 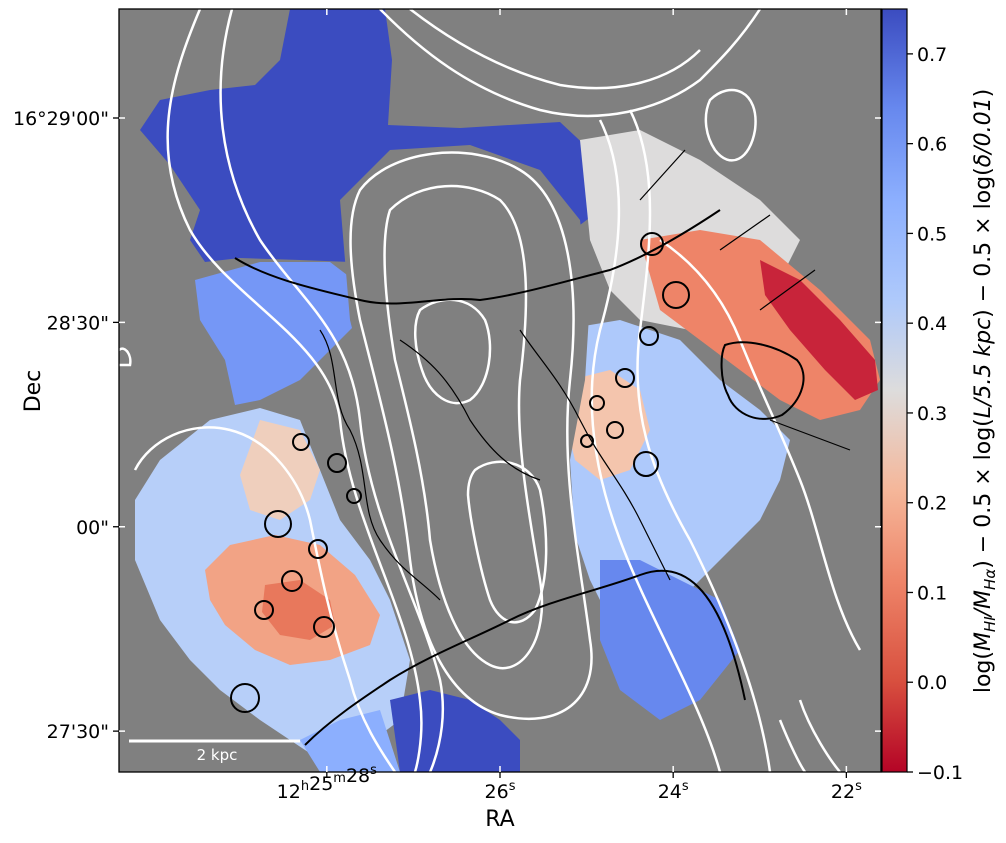 I want to click on black-contour-right-big, so click(x=762, y=380).